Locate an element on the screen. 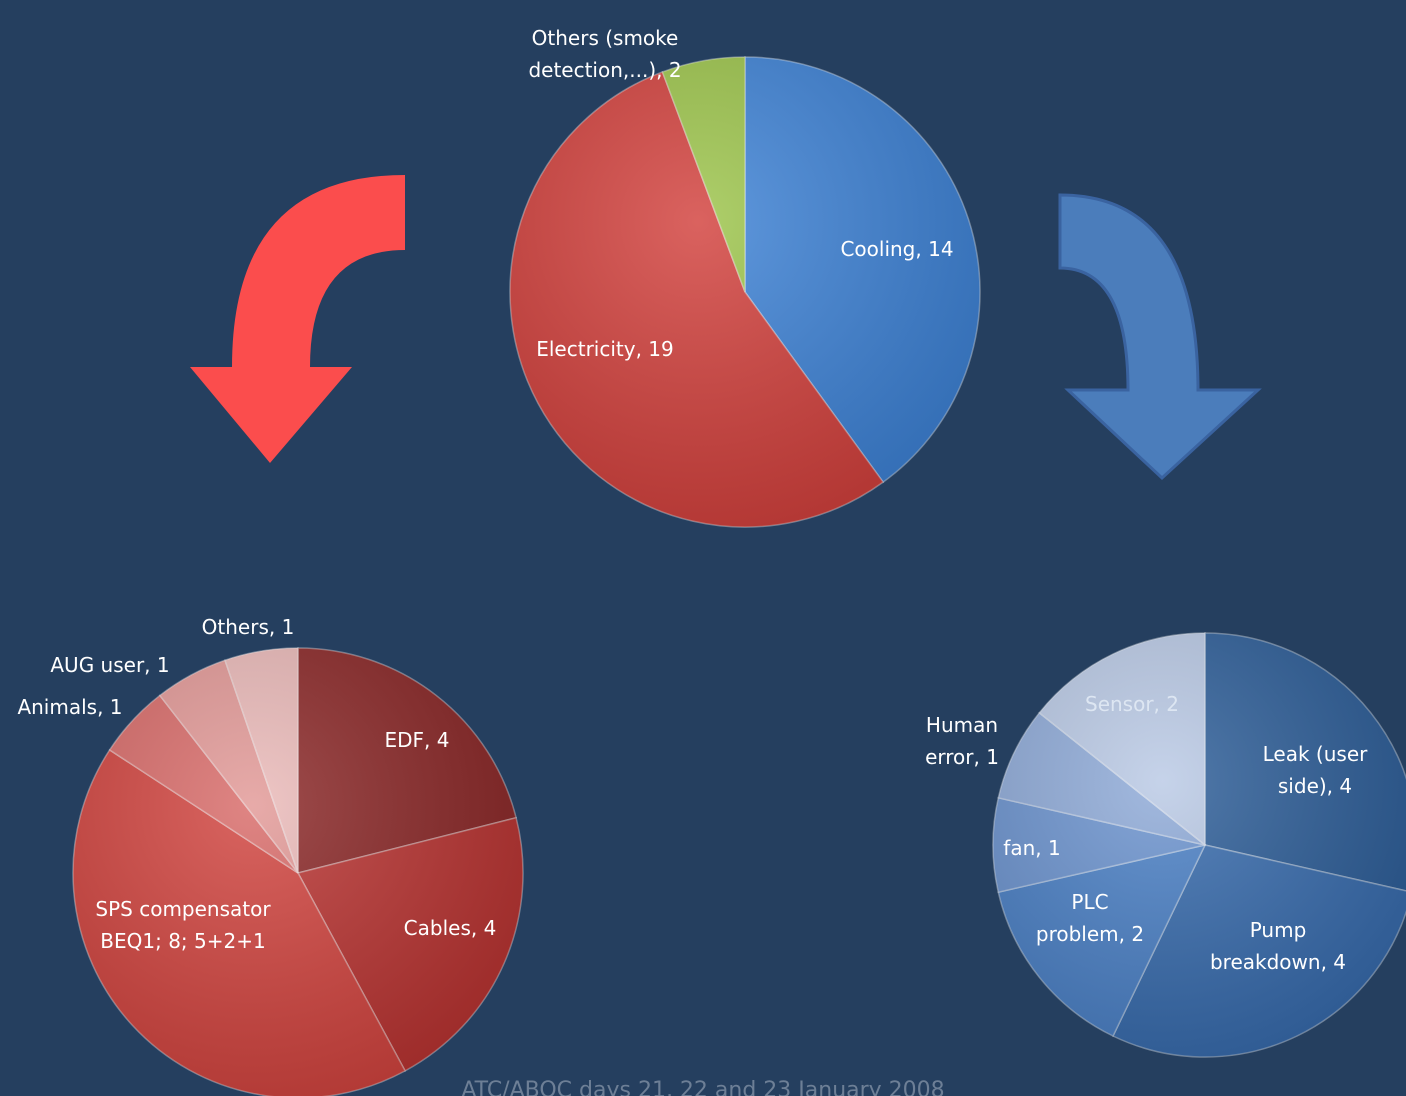  data-label: AUG user, 1 is located at coordinates (110, 665).